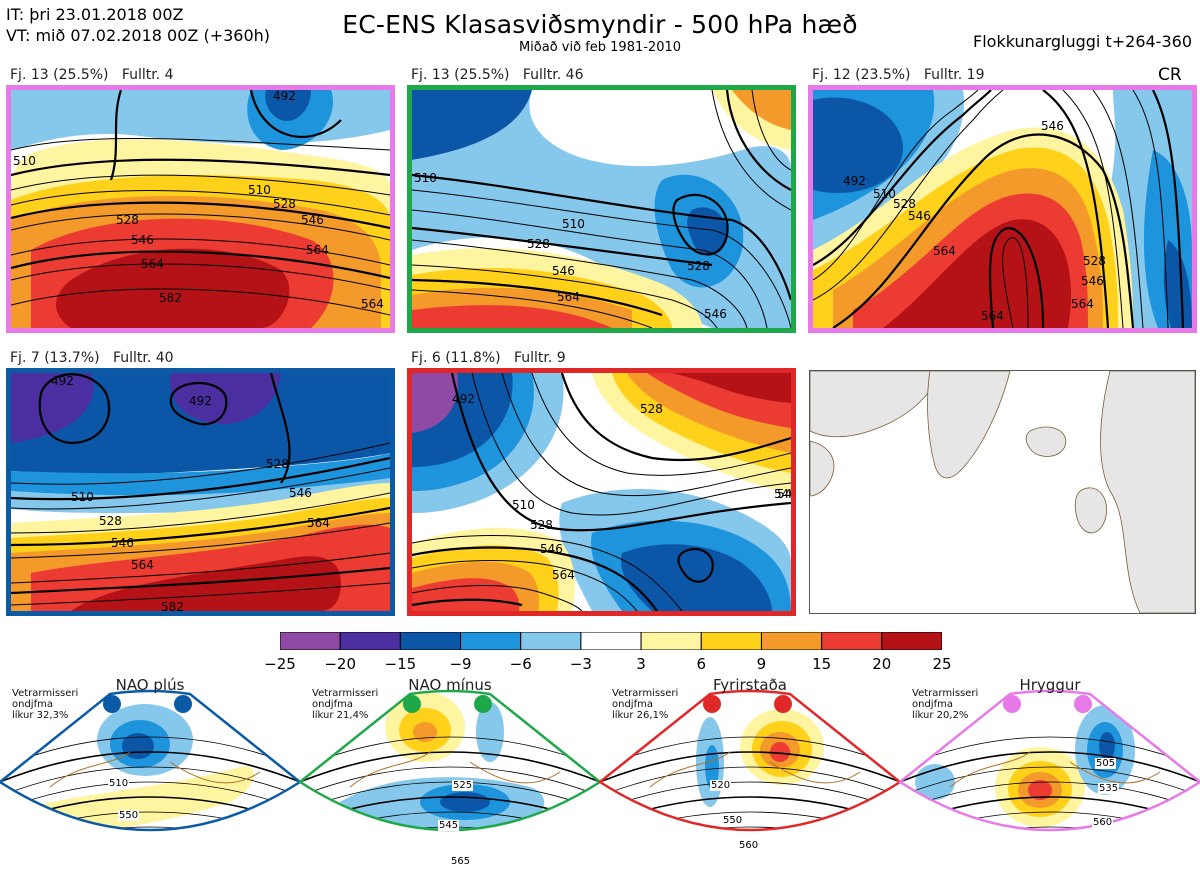 This screenshot has width=1200, height=875. Describe the element at coordinates (460, 664) in the screenshot. I see `colorbar-tick-label: −9` at that location.